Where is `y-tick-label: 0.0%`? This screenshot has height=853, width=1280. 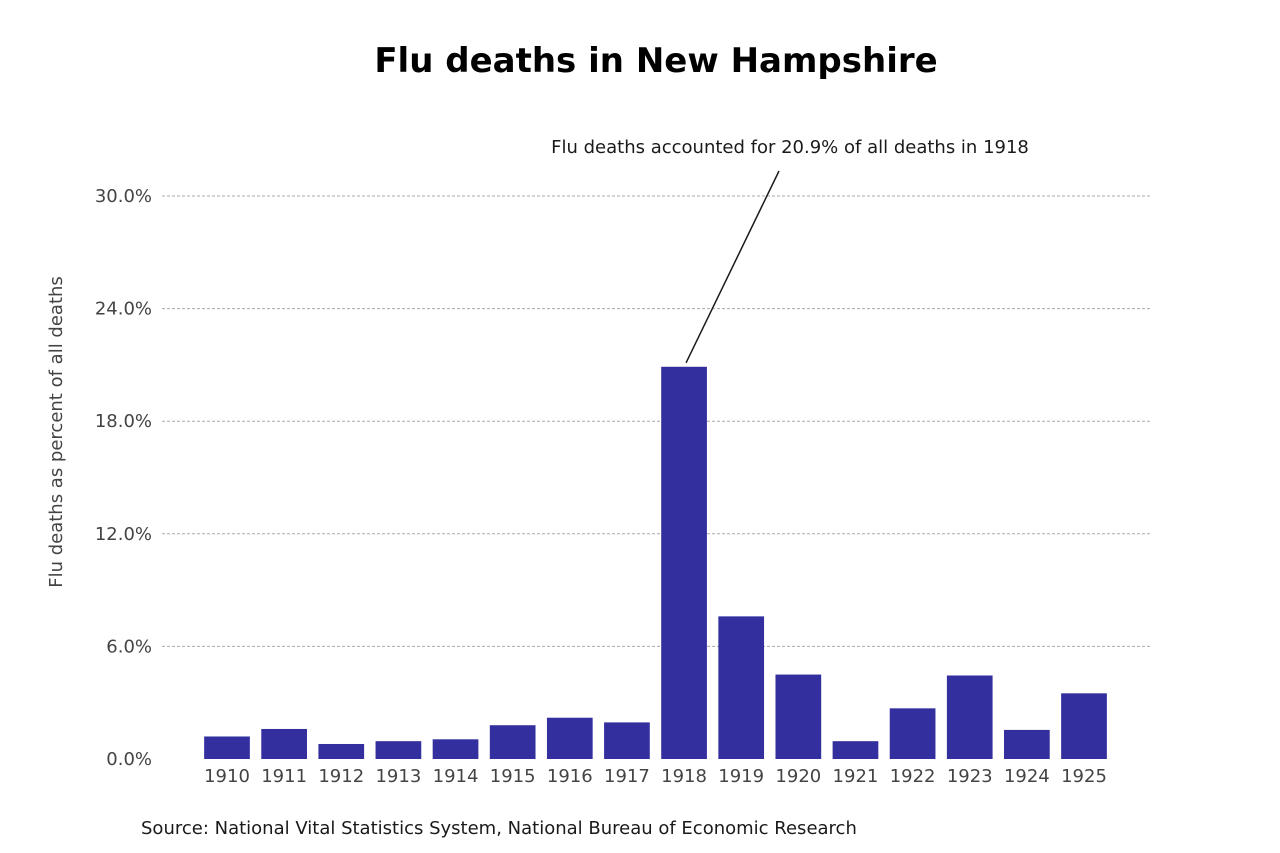
y-tick-label: 0.0% is located at coordinates (129, 759).